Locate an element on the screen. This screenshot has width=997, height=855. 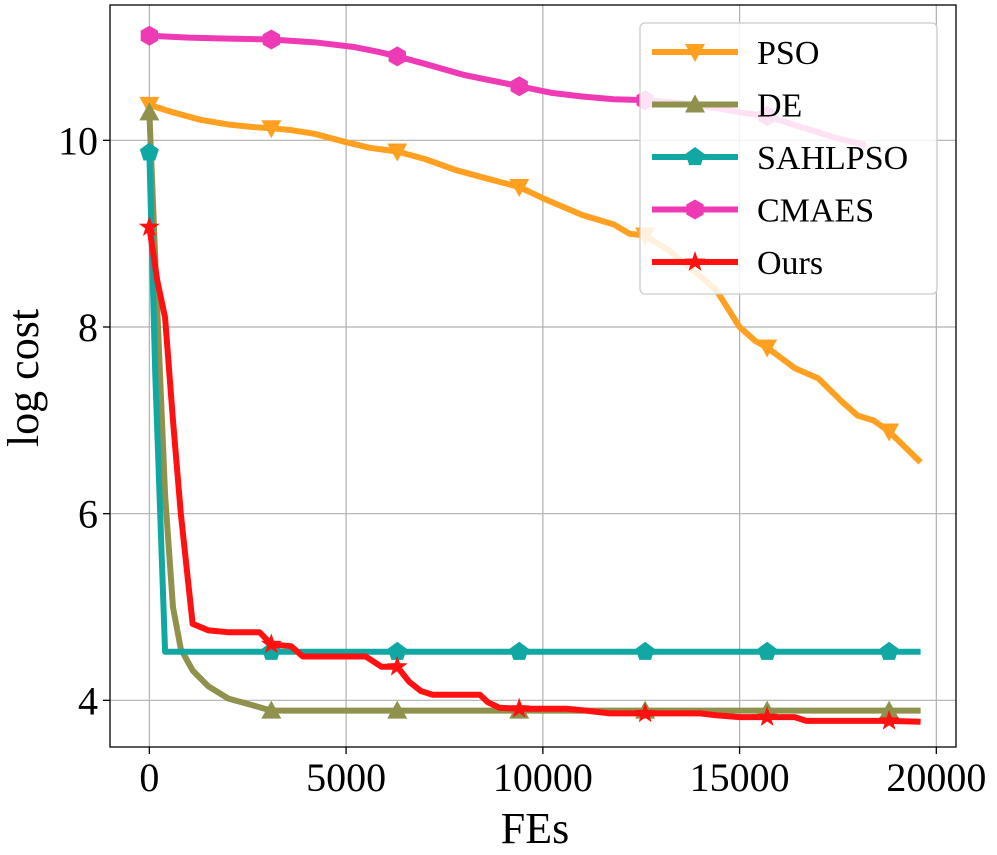
x-tick-label: 0 is located at coordinates (149, 777).